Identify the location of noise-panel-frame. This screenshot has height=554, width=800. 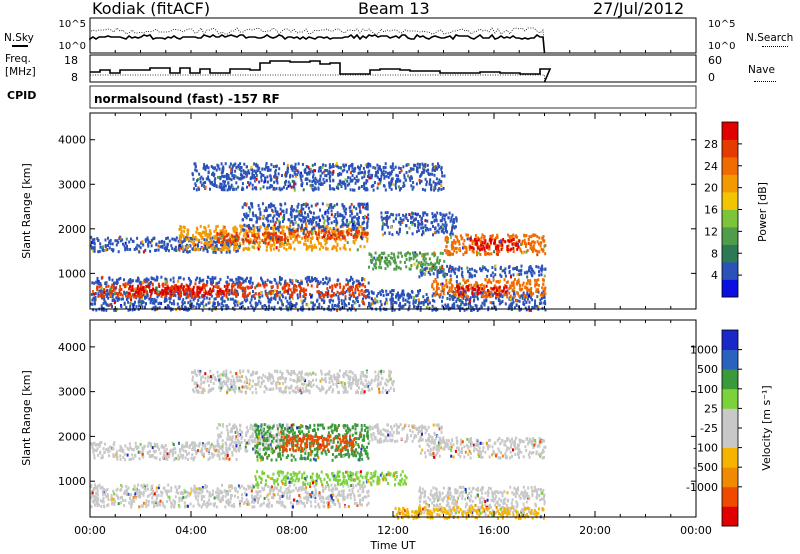
(393, 35).